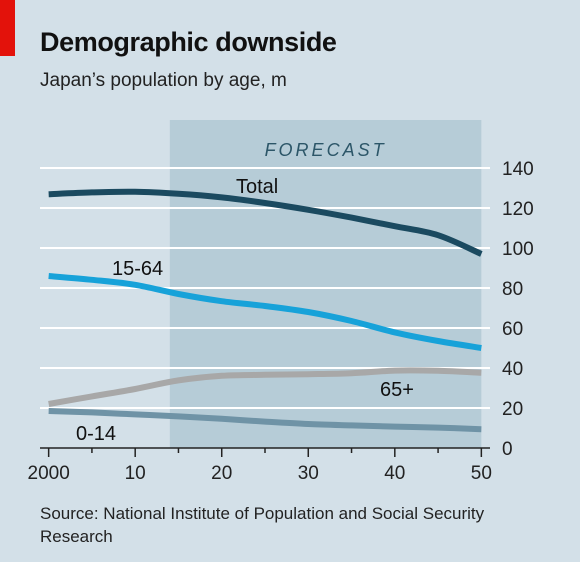 The height and width of the screenshot is (562, 580). I want to click on series-line-total, so click(265, 222).